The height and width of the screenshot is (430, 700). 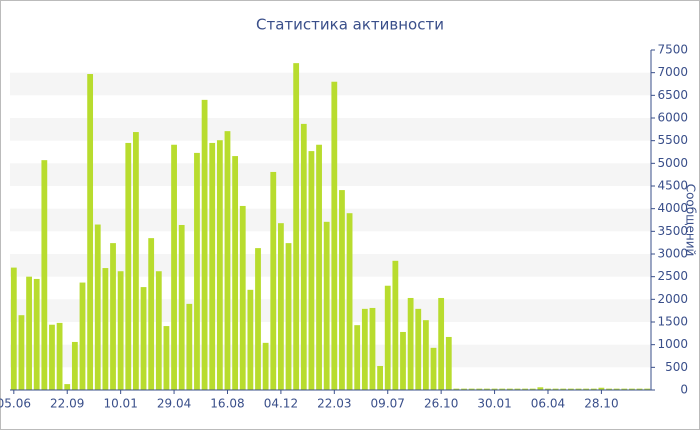 What do you see at coordinates (672, 231) in the screenshot?
I see `y-tick-label: 3500` at bounding box center [672, 231].